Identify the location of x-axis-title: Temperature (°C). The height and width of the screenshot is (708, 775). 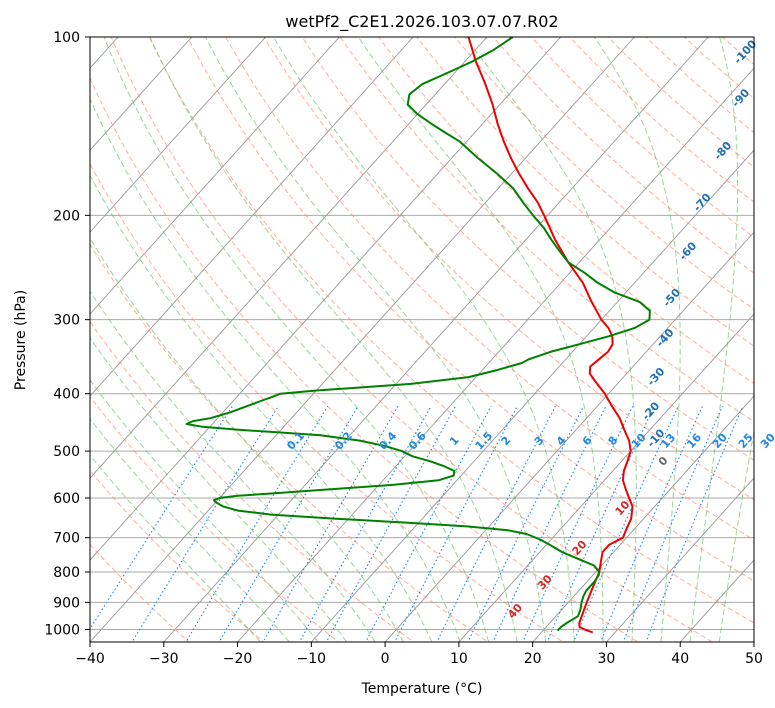
(422, 689).